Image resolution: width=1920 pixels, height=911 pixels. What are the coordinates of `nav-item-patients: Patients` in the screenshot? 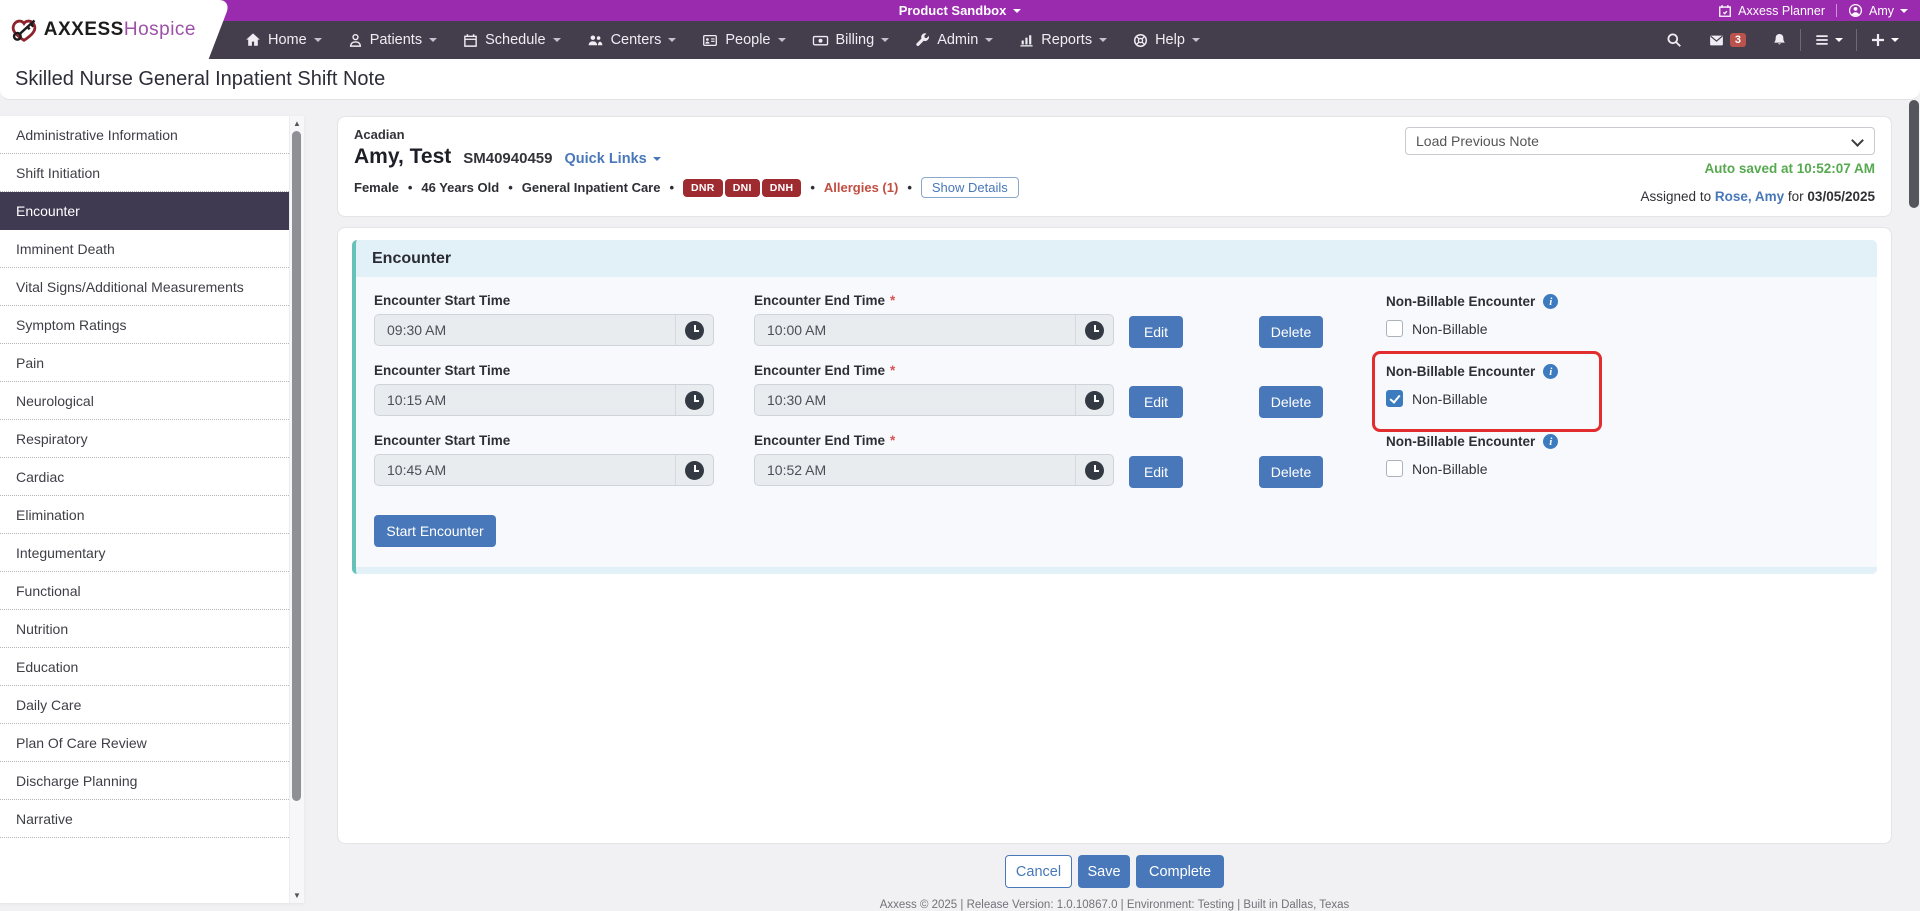 It's located at (392, 40).